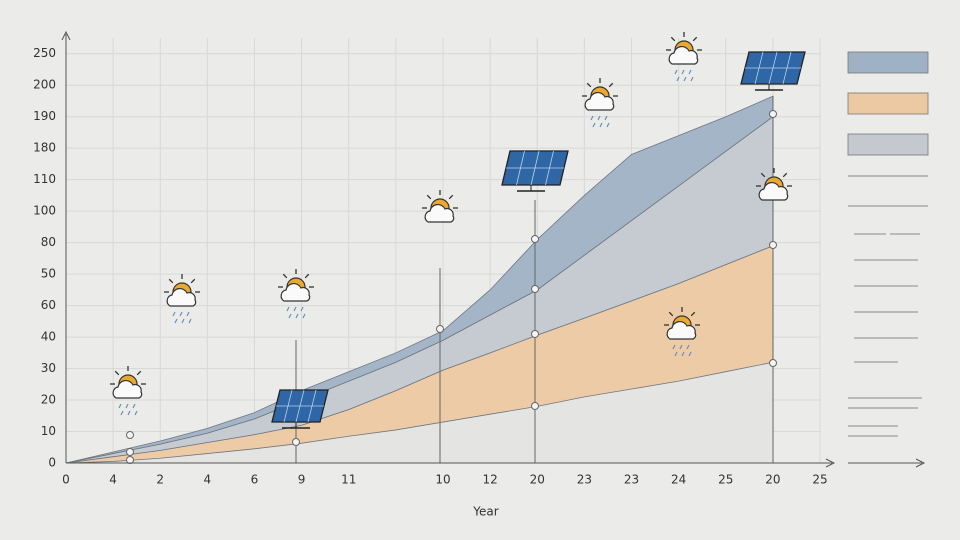 The image size is (960, 540). I want to click on y-axis-arrow, so click(66, 35).